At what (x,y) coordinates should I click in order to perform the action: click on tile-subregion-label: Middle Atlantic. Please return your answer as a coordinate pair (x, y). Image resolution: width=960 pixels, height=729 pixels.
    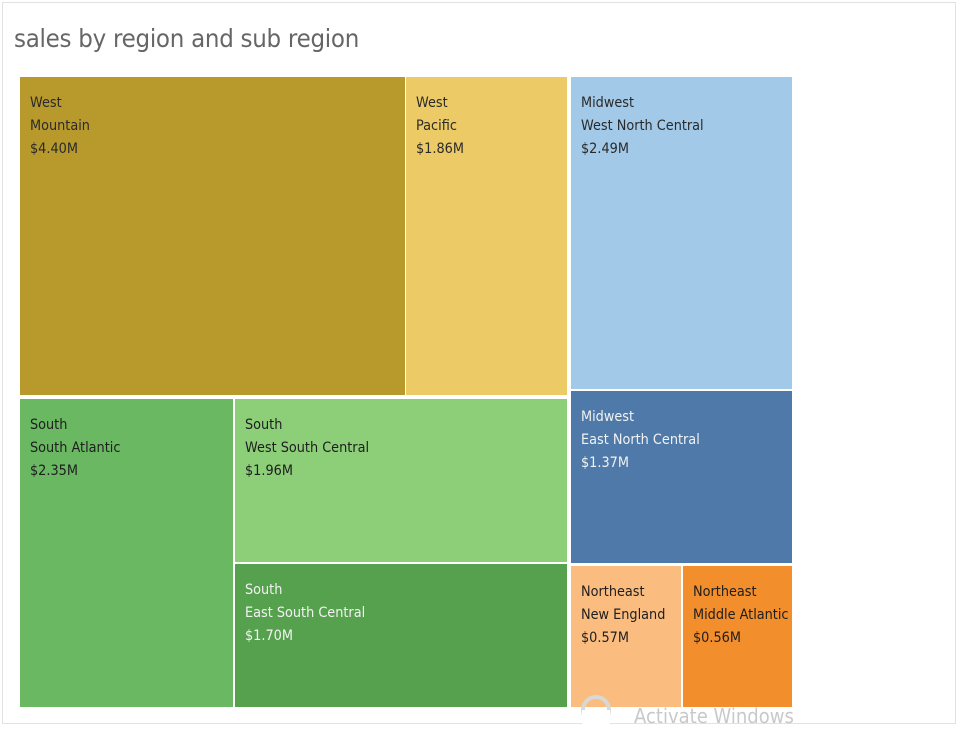
    Looking at the image, I should click on (741, 616).